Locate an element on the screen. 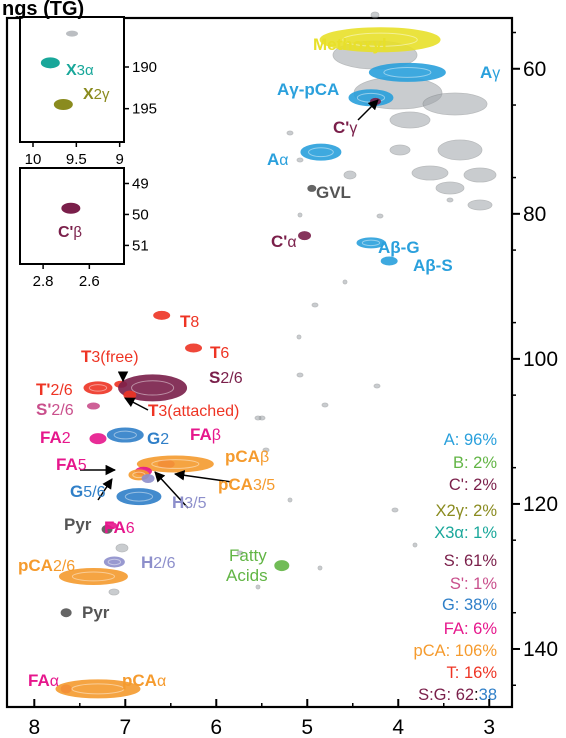  label-main: FA is located at coordinates (39, 680).